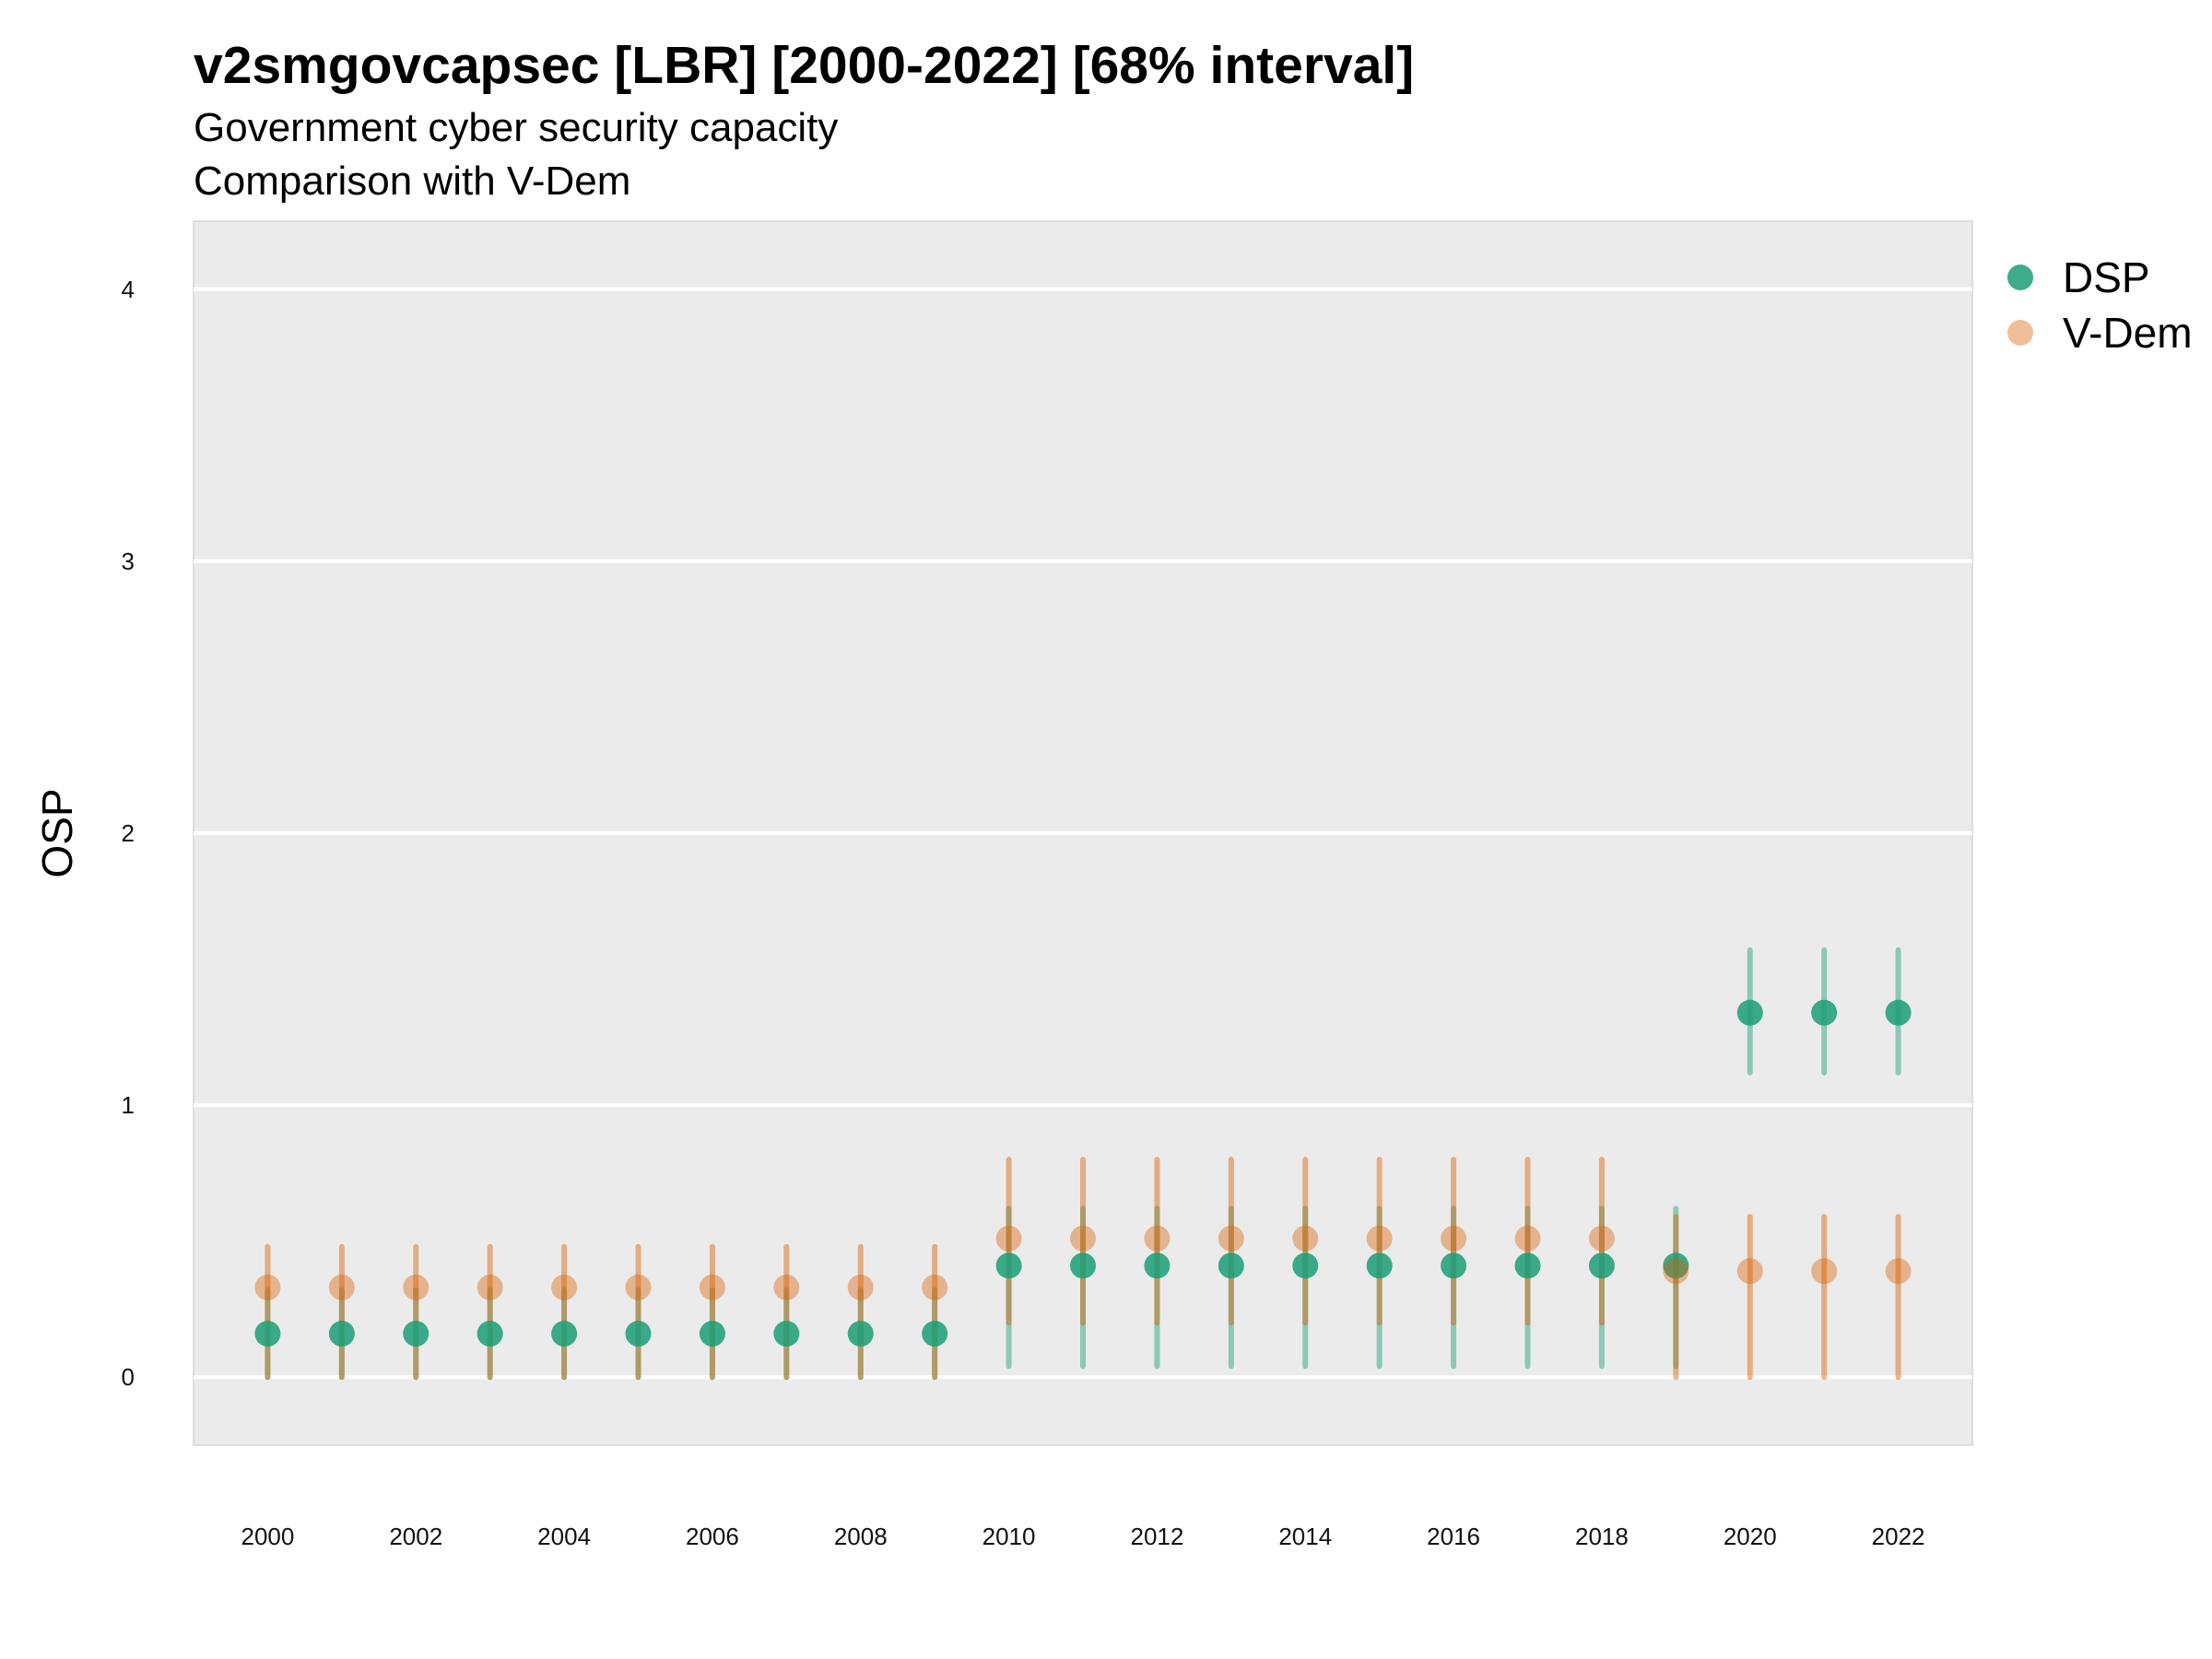 Image resolution: width=2212 pixels, height=1659 pixels. I want to click on x-tick-label: 2000, so click(267, 1536).